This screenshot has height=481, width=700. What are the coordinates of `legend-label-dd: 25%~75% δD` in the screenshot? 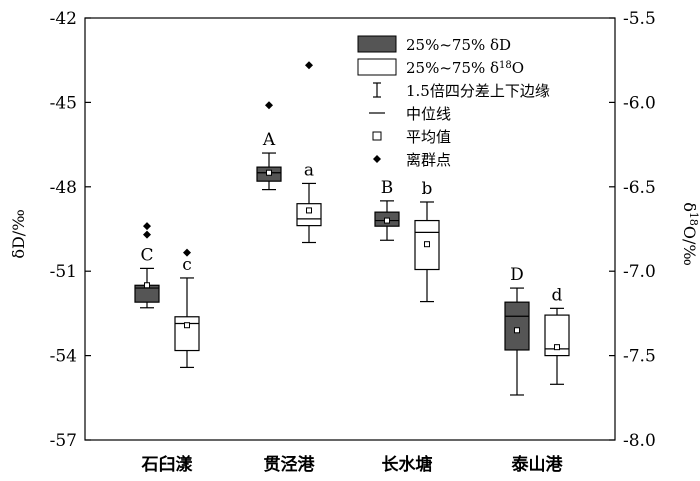 It's located at (458, 45).